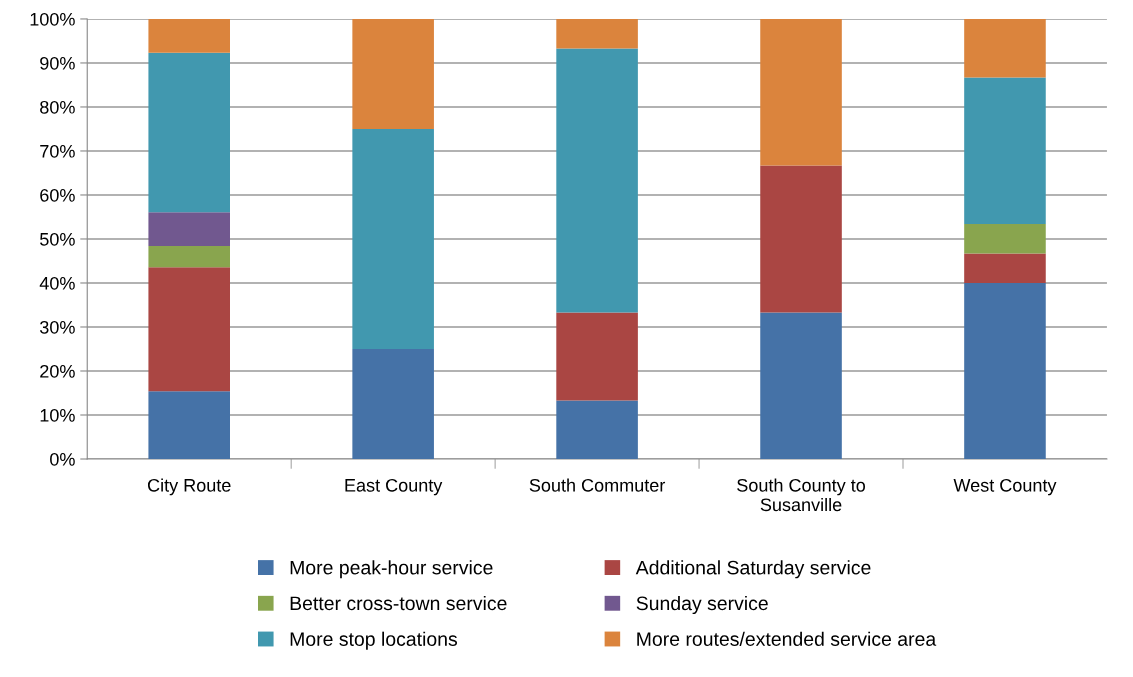 The width and height of the screenshot is (1133, 677). Describe the element at coordinates (57, 283) in the screenshot. I see `y-tick-label: 40%` at that location.